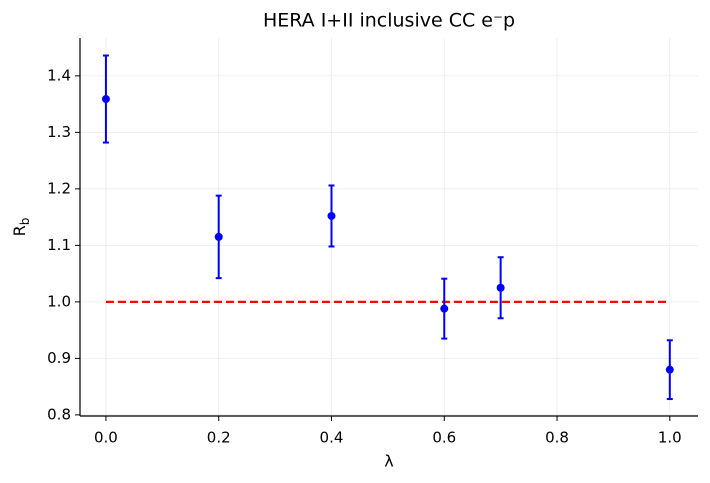 The width and height of the screenshot is (710, 483). What do you see at coordinates (106, 438) in the screenshot?
I see `x-tick-label: 0.0` at bounding box center [106, 438].